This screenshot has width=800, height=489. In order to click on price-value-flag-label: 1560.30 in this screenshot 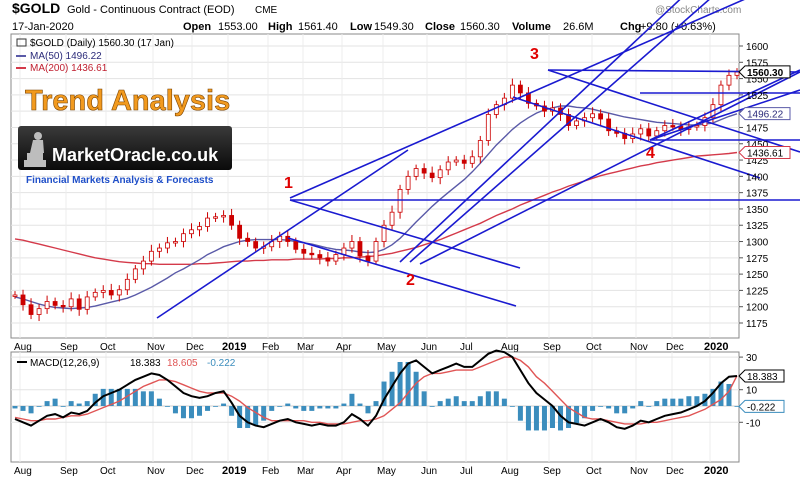, I will do `click(765, 73)`.